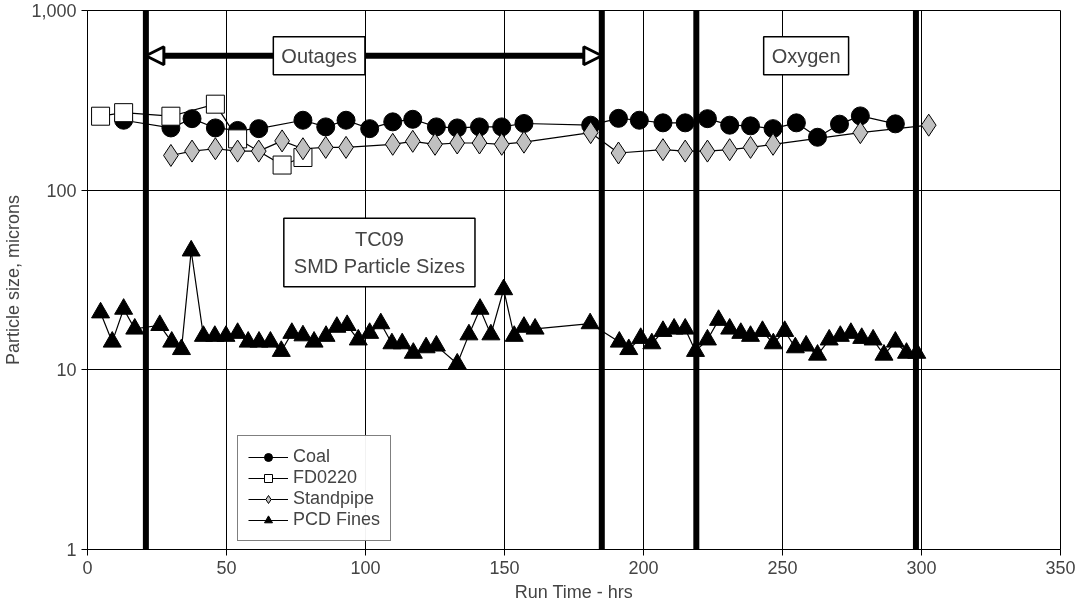 The height and width of the screenshot is (604, 1090). I want to click on y-tick-label: 1, so click(71, 550).